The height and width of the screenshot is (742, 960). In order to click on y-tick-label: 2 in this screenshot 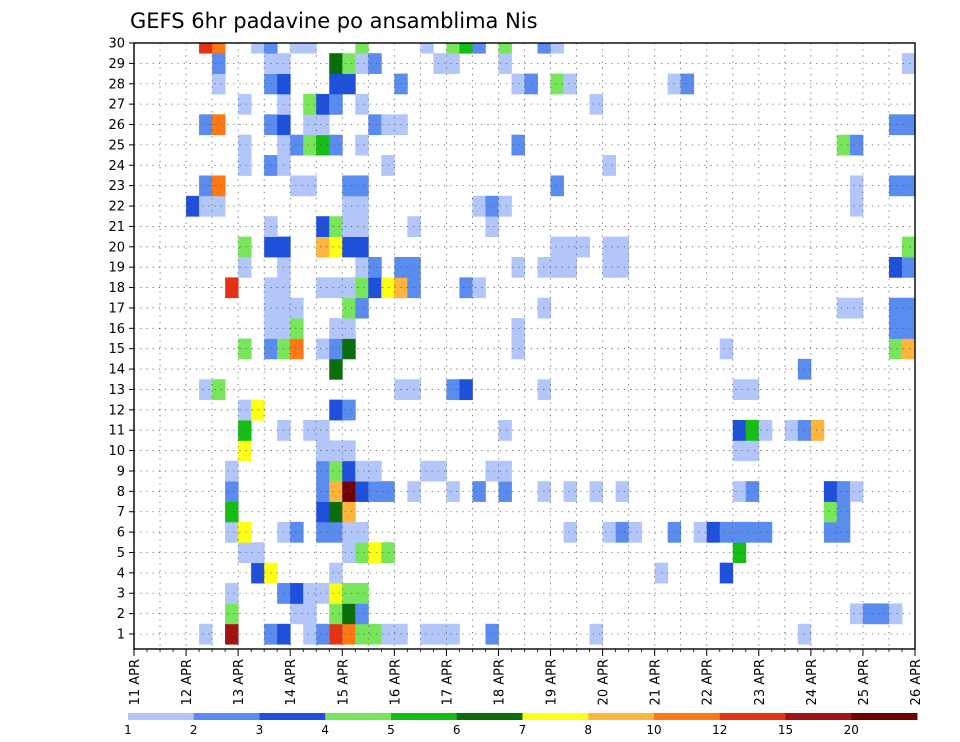, I will do `click(121, 614)`.